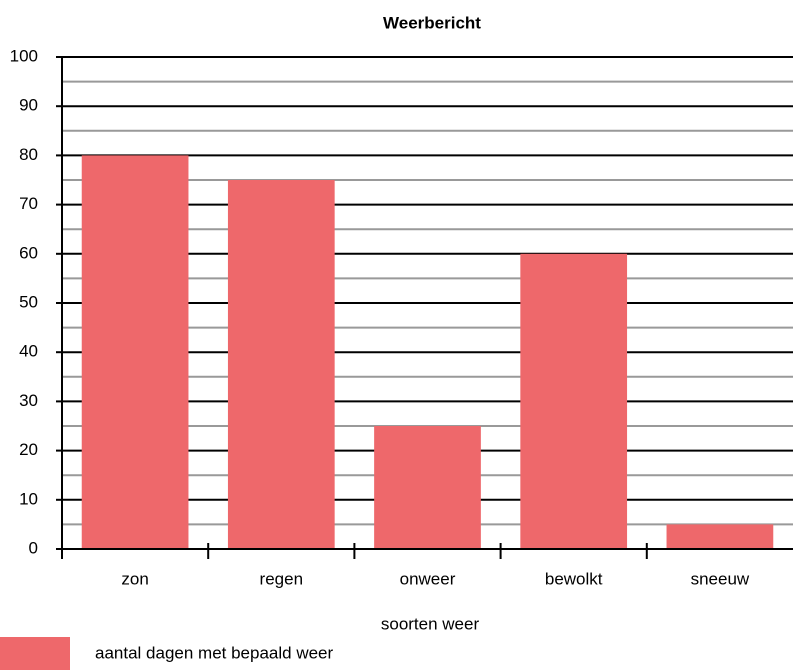 The height and width of the screenshot is (670, 793). I want to click on x-tick-label: regen, so click(281, 578).